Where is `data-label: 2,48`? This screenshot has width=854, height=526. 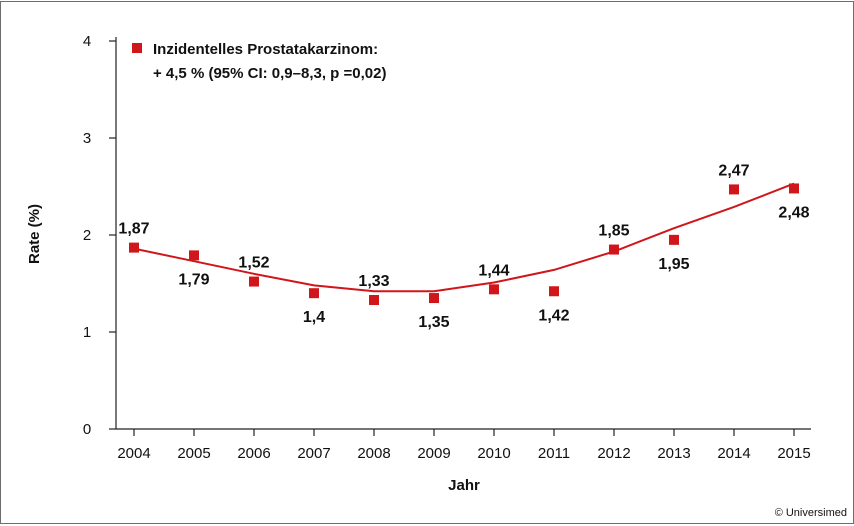 data-label: 2,48 is located at coordinates (793, 212).